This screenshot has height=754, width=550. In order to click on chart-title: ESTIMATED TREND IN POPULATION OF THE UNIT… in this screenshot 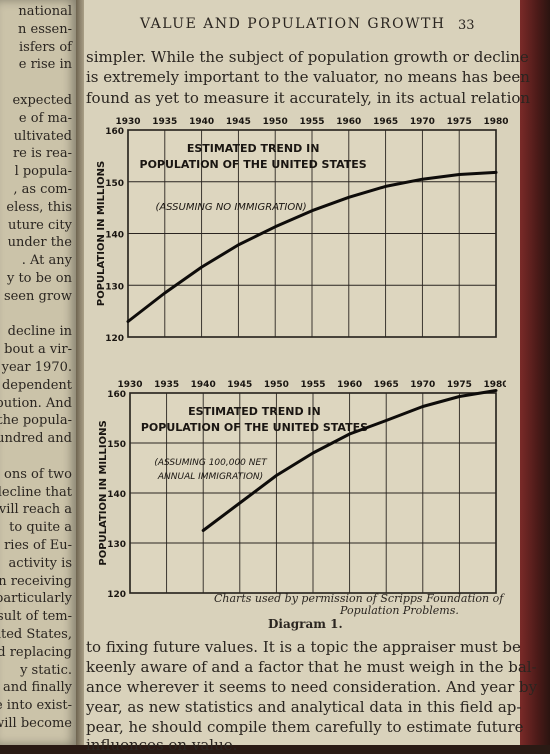, I will do `click(254, 419)`.